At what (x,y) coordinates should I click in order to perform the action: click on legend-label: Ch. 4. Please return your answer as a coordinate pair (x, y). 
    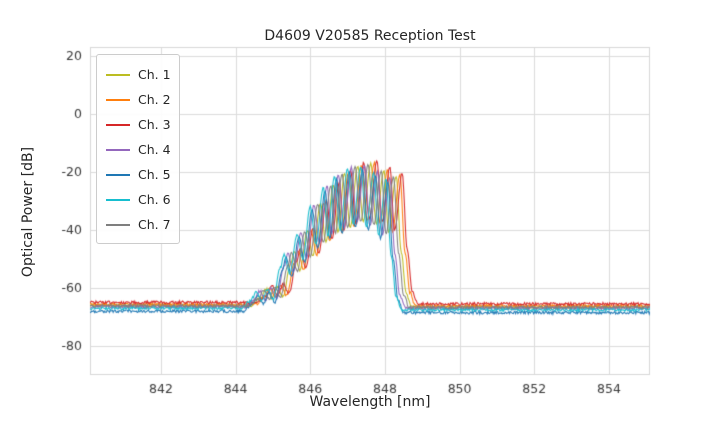
    Looking at the image, I should click on (154, 149).